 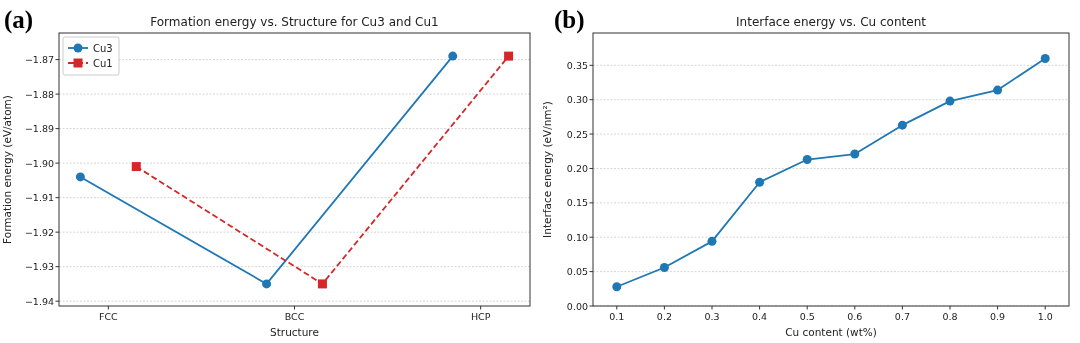 I want to click on x-tick-label: 0.1, so click(x=617, y=316).